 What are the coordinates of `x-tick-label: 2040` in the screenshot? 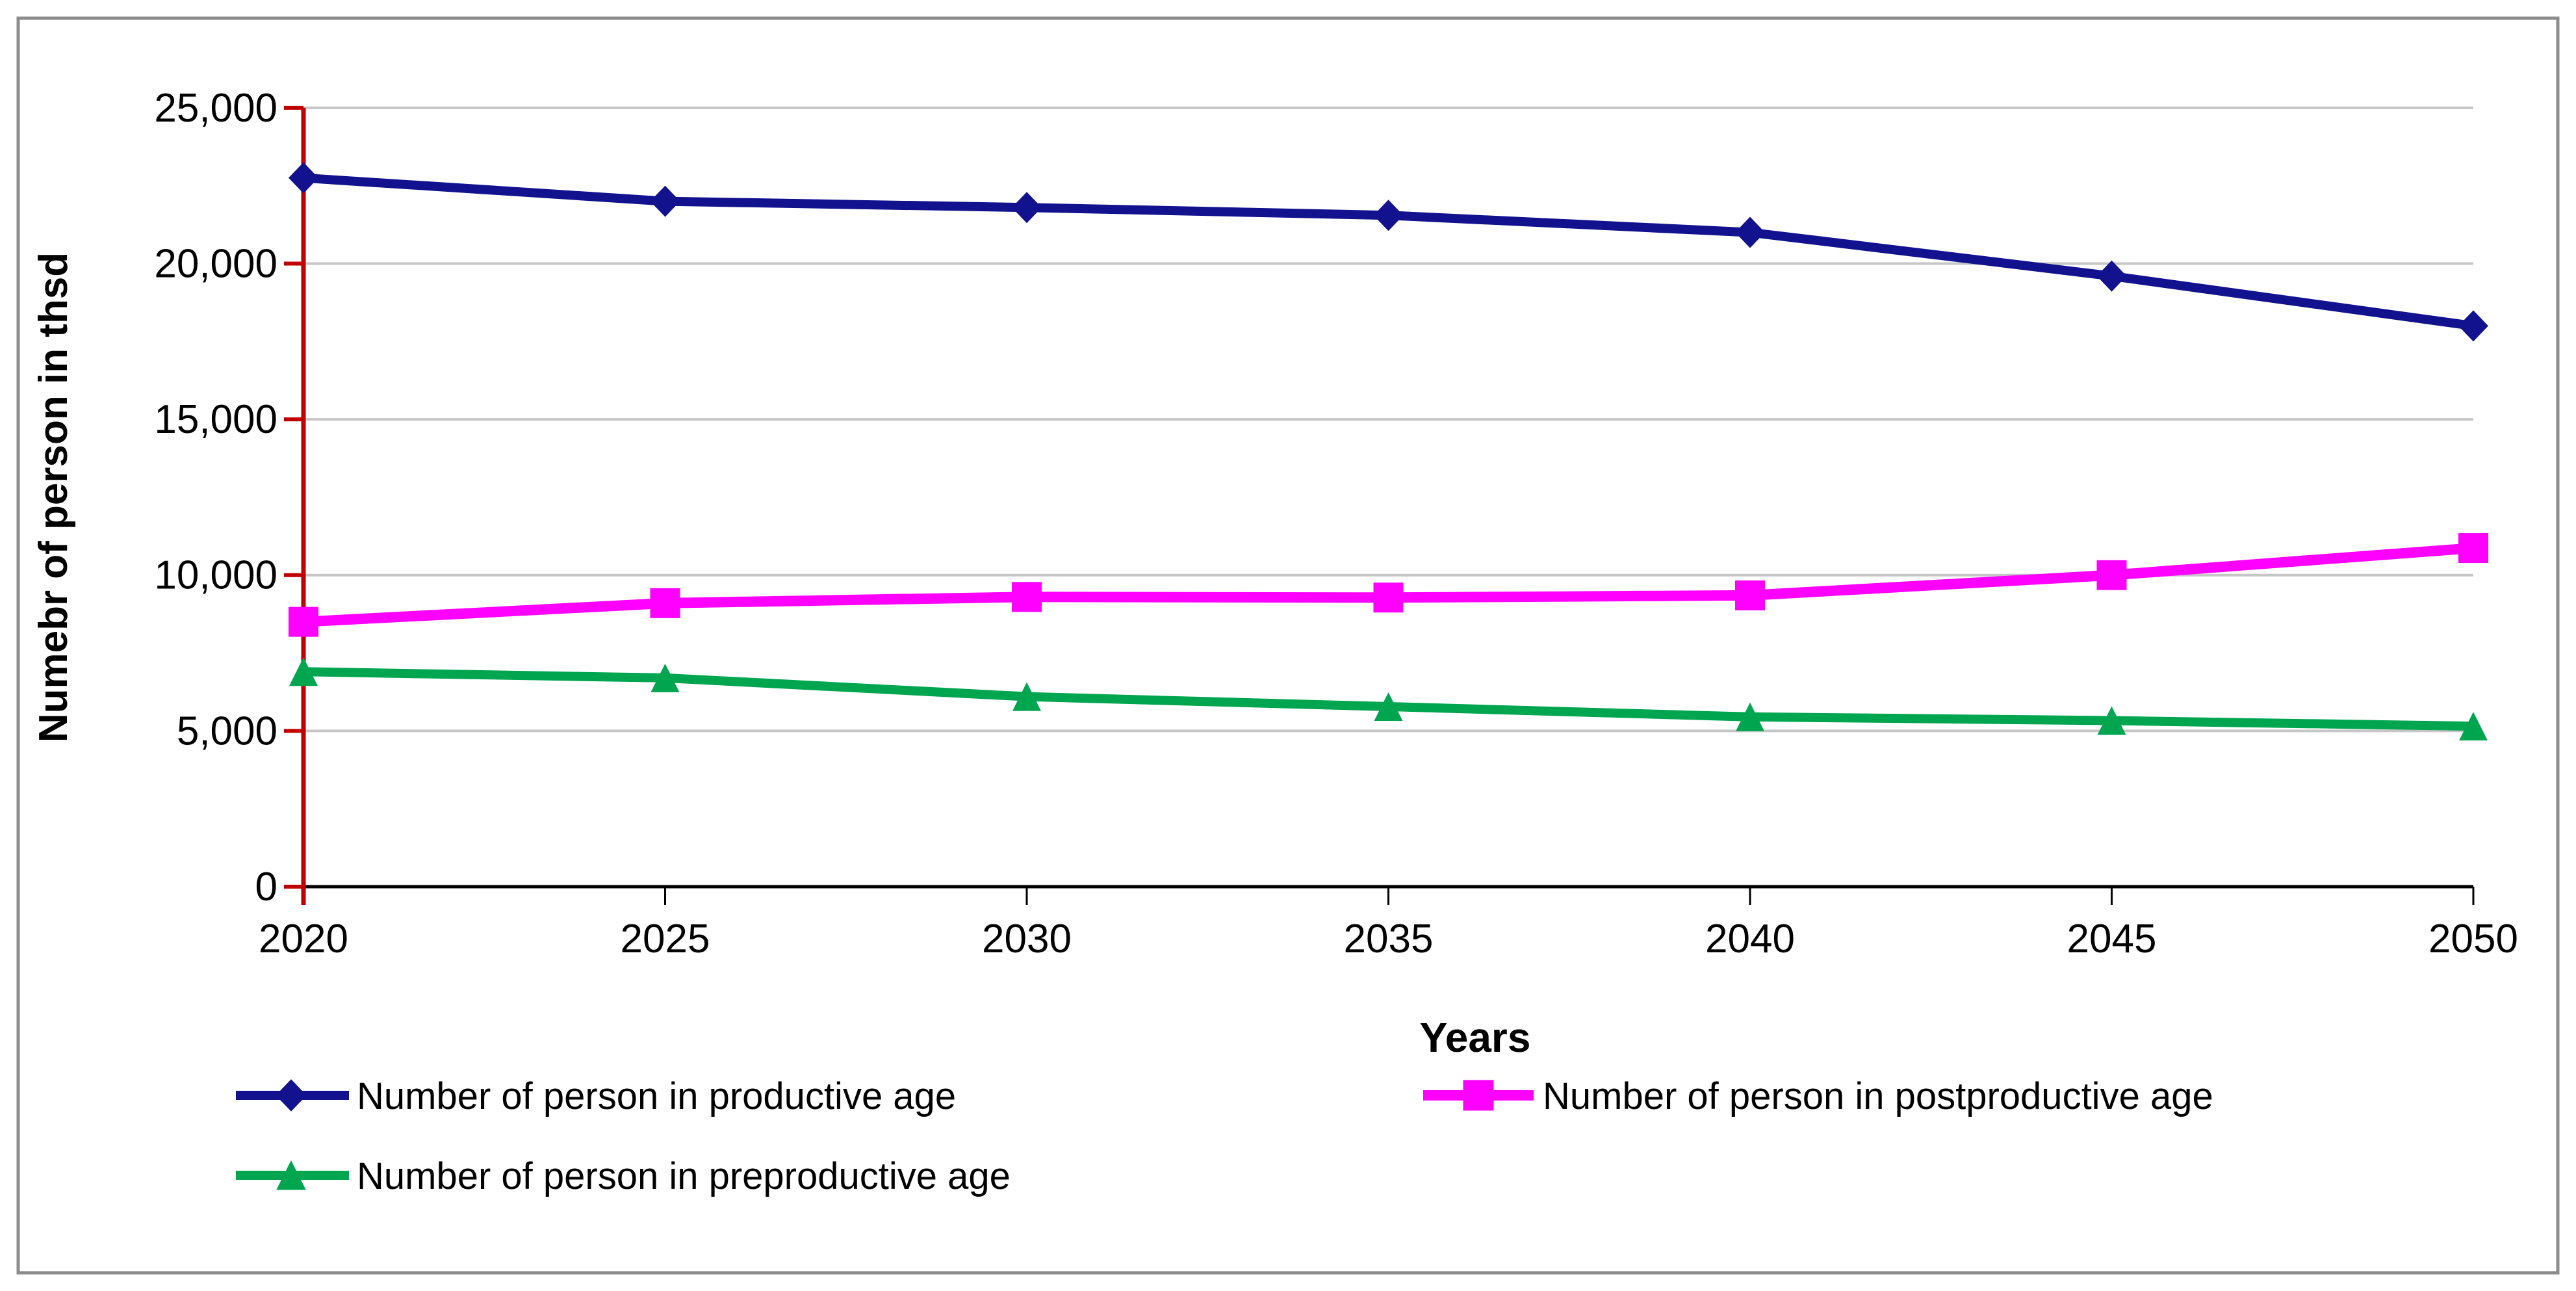 It's located at (1750, 939).